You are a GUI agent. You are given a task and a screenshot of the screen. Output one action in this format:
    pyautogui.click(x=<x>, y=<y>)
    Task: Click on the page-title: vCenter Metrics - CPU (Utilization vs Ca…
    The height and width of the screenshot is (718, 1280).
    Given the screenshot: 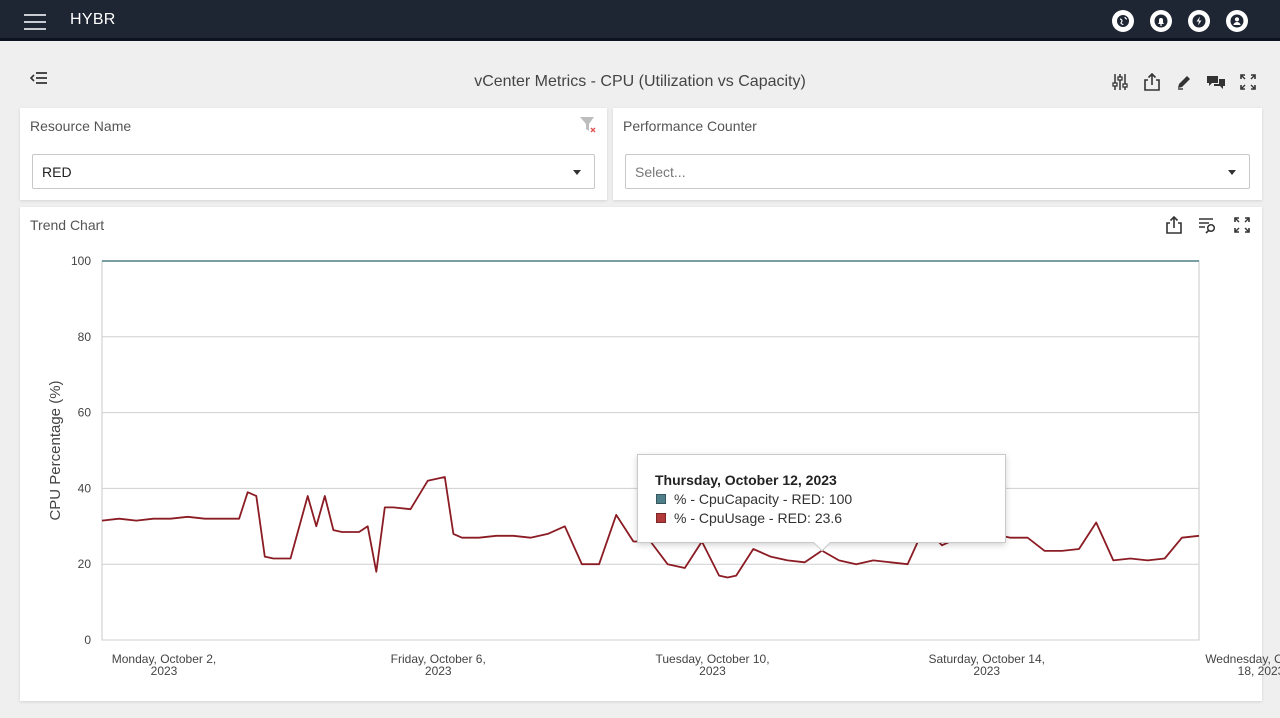 What is the action you would take?
    pyautogui.click(x=640, y=81)
    